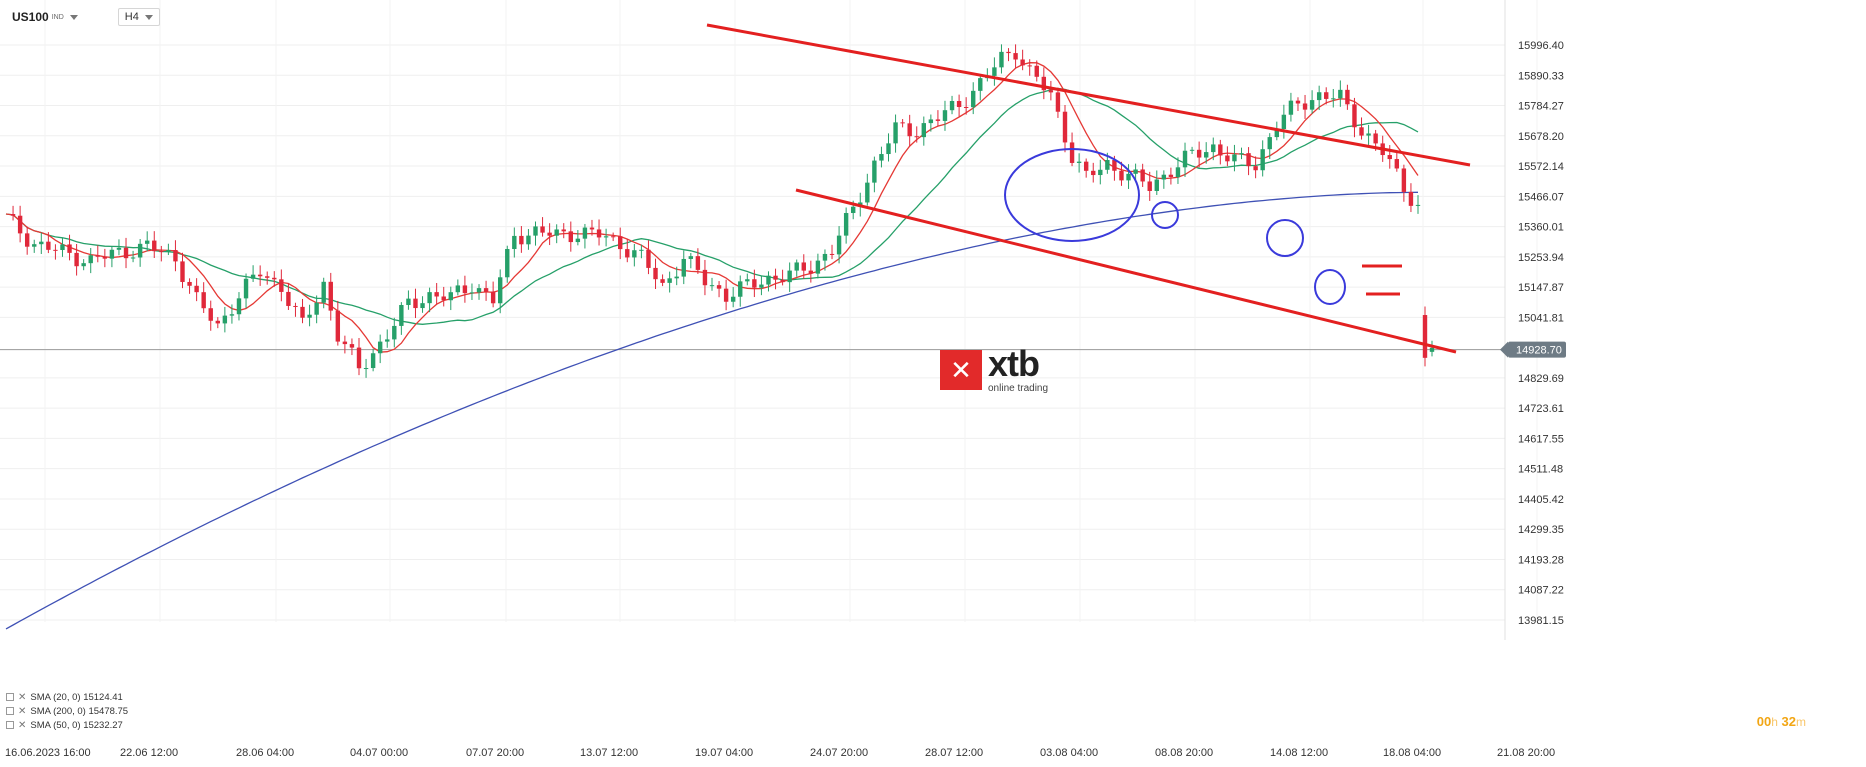  I want to click on x-tick-label: 21.08 20:00, so click(1526, 753).